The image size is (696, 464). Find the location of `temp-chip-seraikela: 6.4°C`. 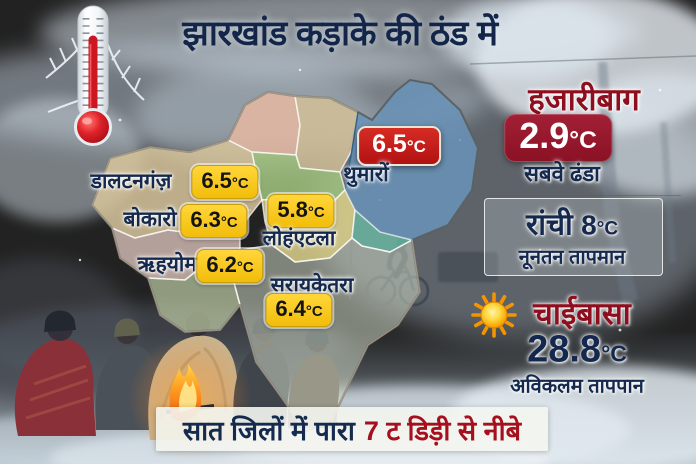

temp-chip-seraikela: 6.4°C is located at coordinates (299, 310).